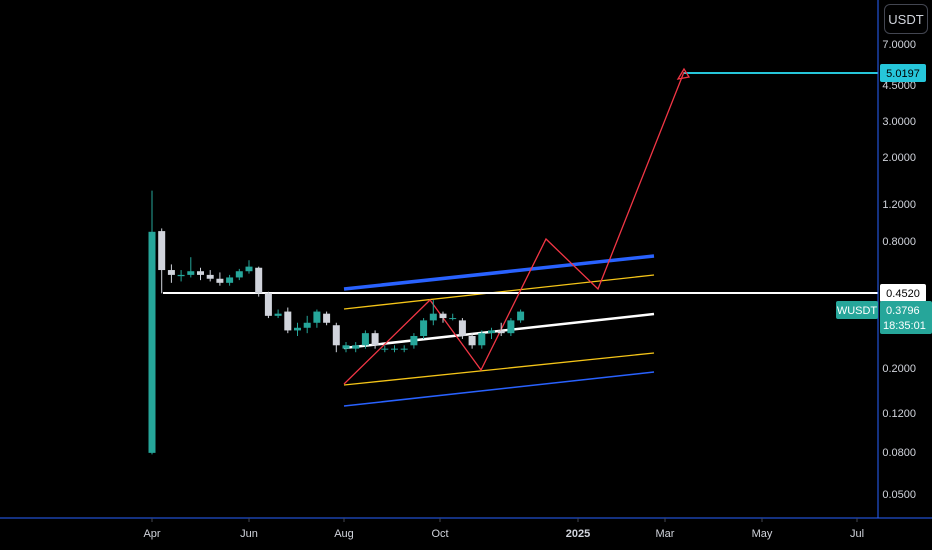 This screenshot has height=550, width=932. I want to click on time-tick-label: Mar, so click(665, 534).